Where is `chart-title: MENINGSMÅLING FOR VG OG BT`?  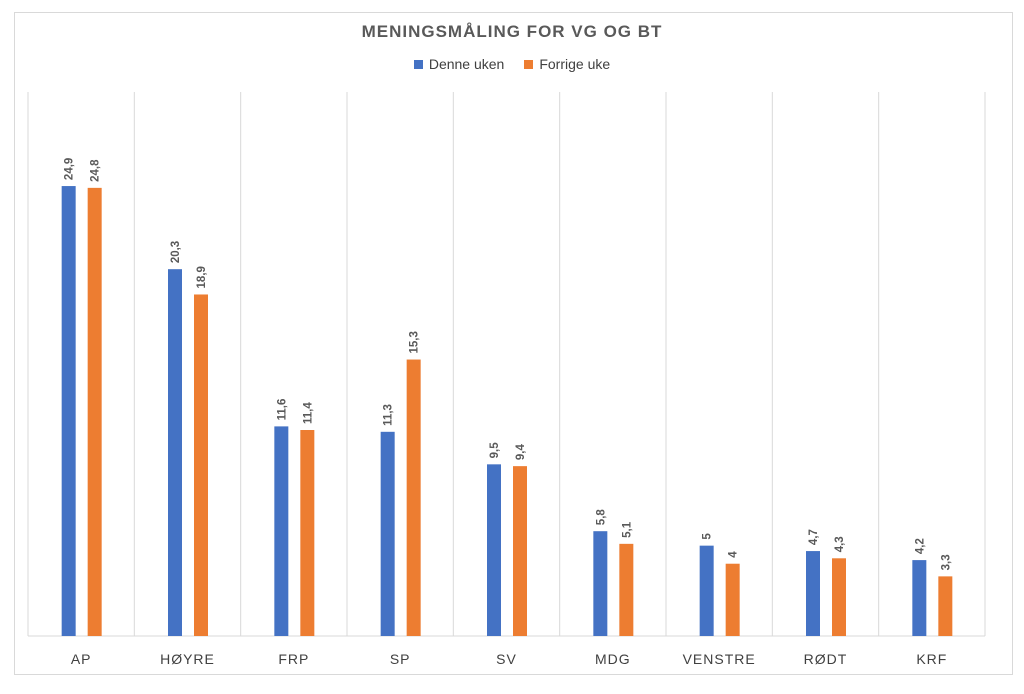
chart-title: MENINGSMÅLING FOR VG OG BT is located at coordinates (512, 31).